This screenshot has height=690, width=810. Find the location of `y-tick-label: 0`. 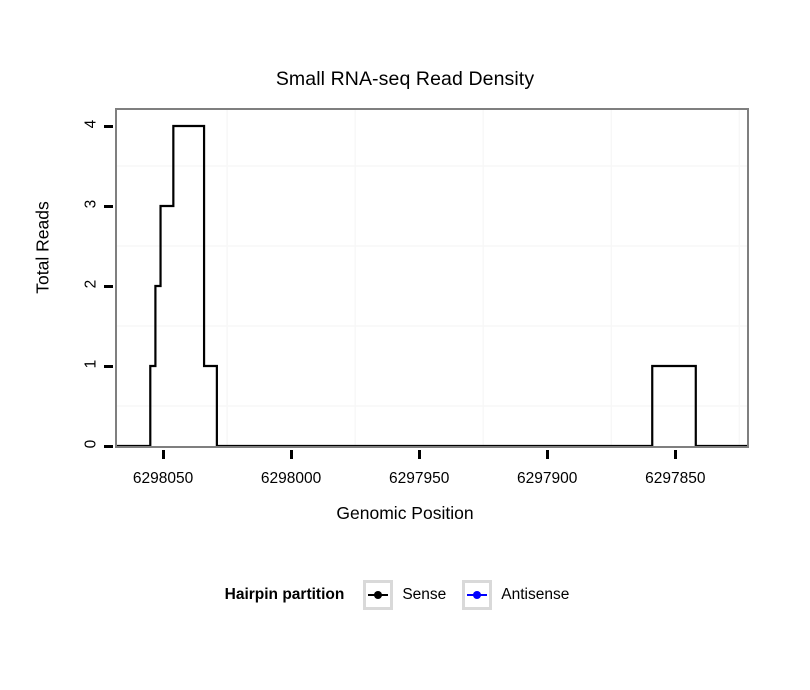

y-tick-label: 0 is located at coordinates (91, 444).